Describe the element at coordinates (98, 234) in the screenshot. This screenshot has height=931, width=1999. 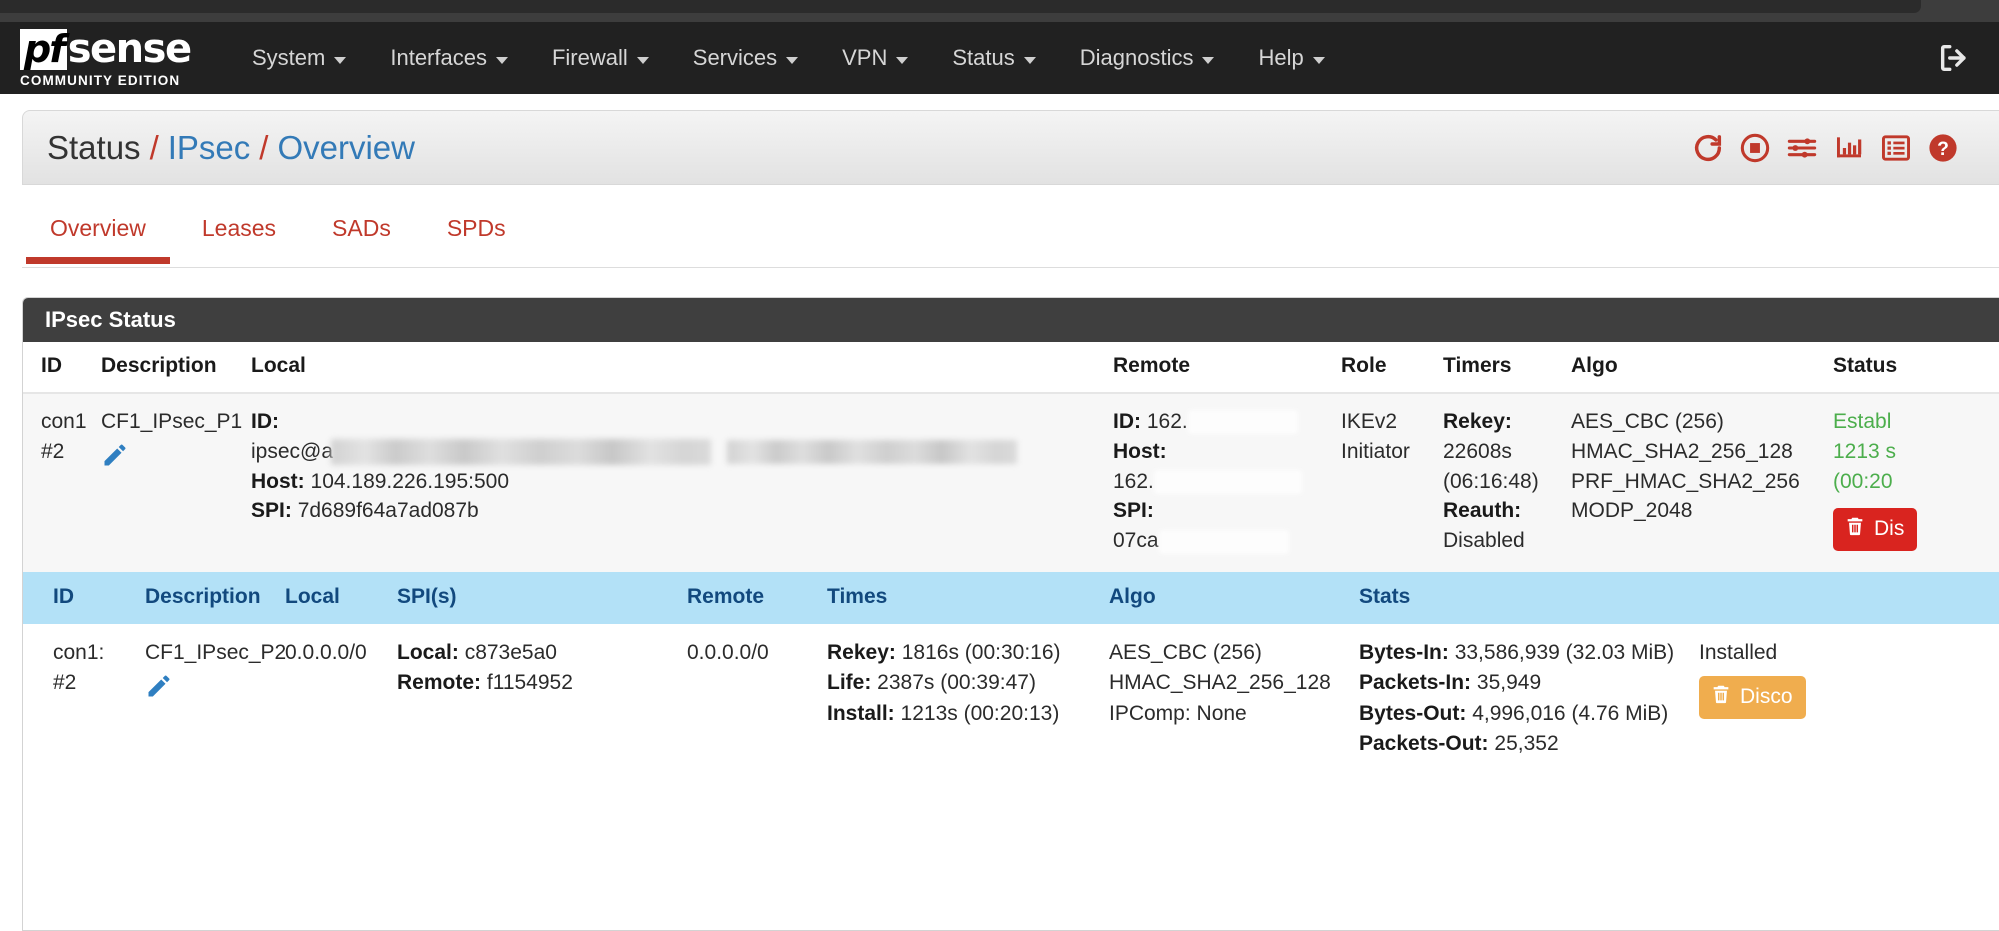
I see `tab-overview: Overview` at that location.